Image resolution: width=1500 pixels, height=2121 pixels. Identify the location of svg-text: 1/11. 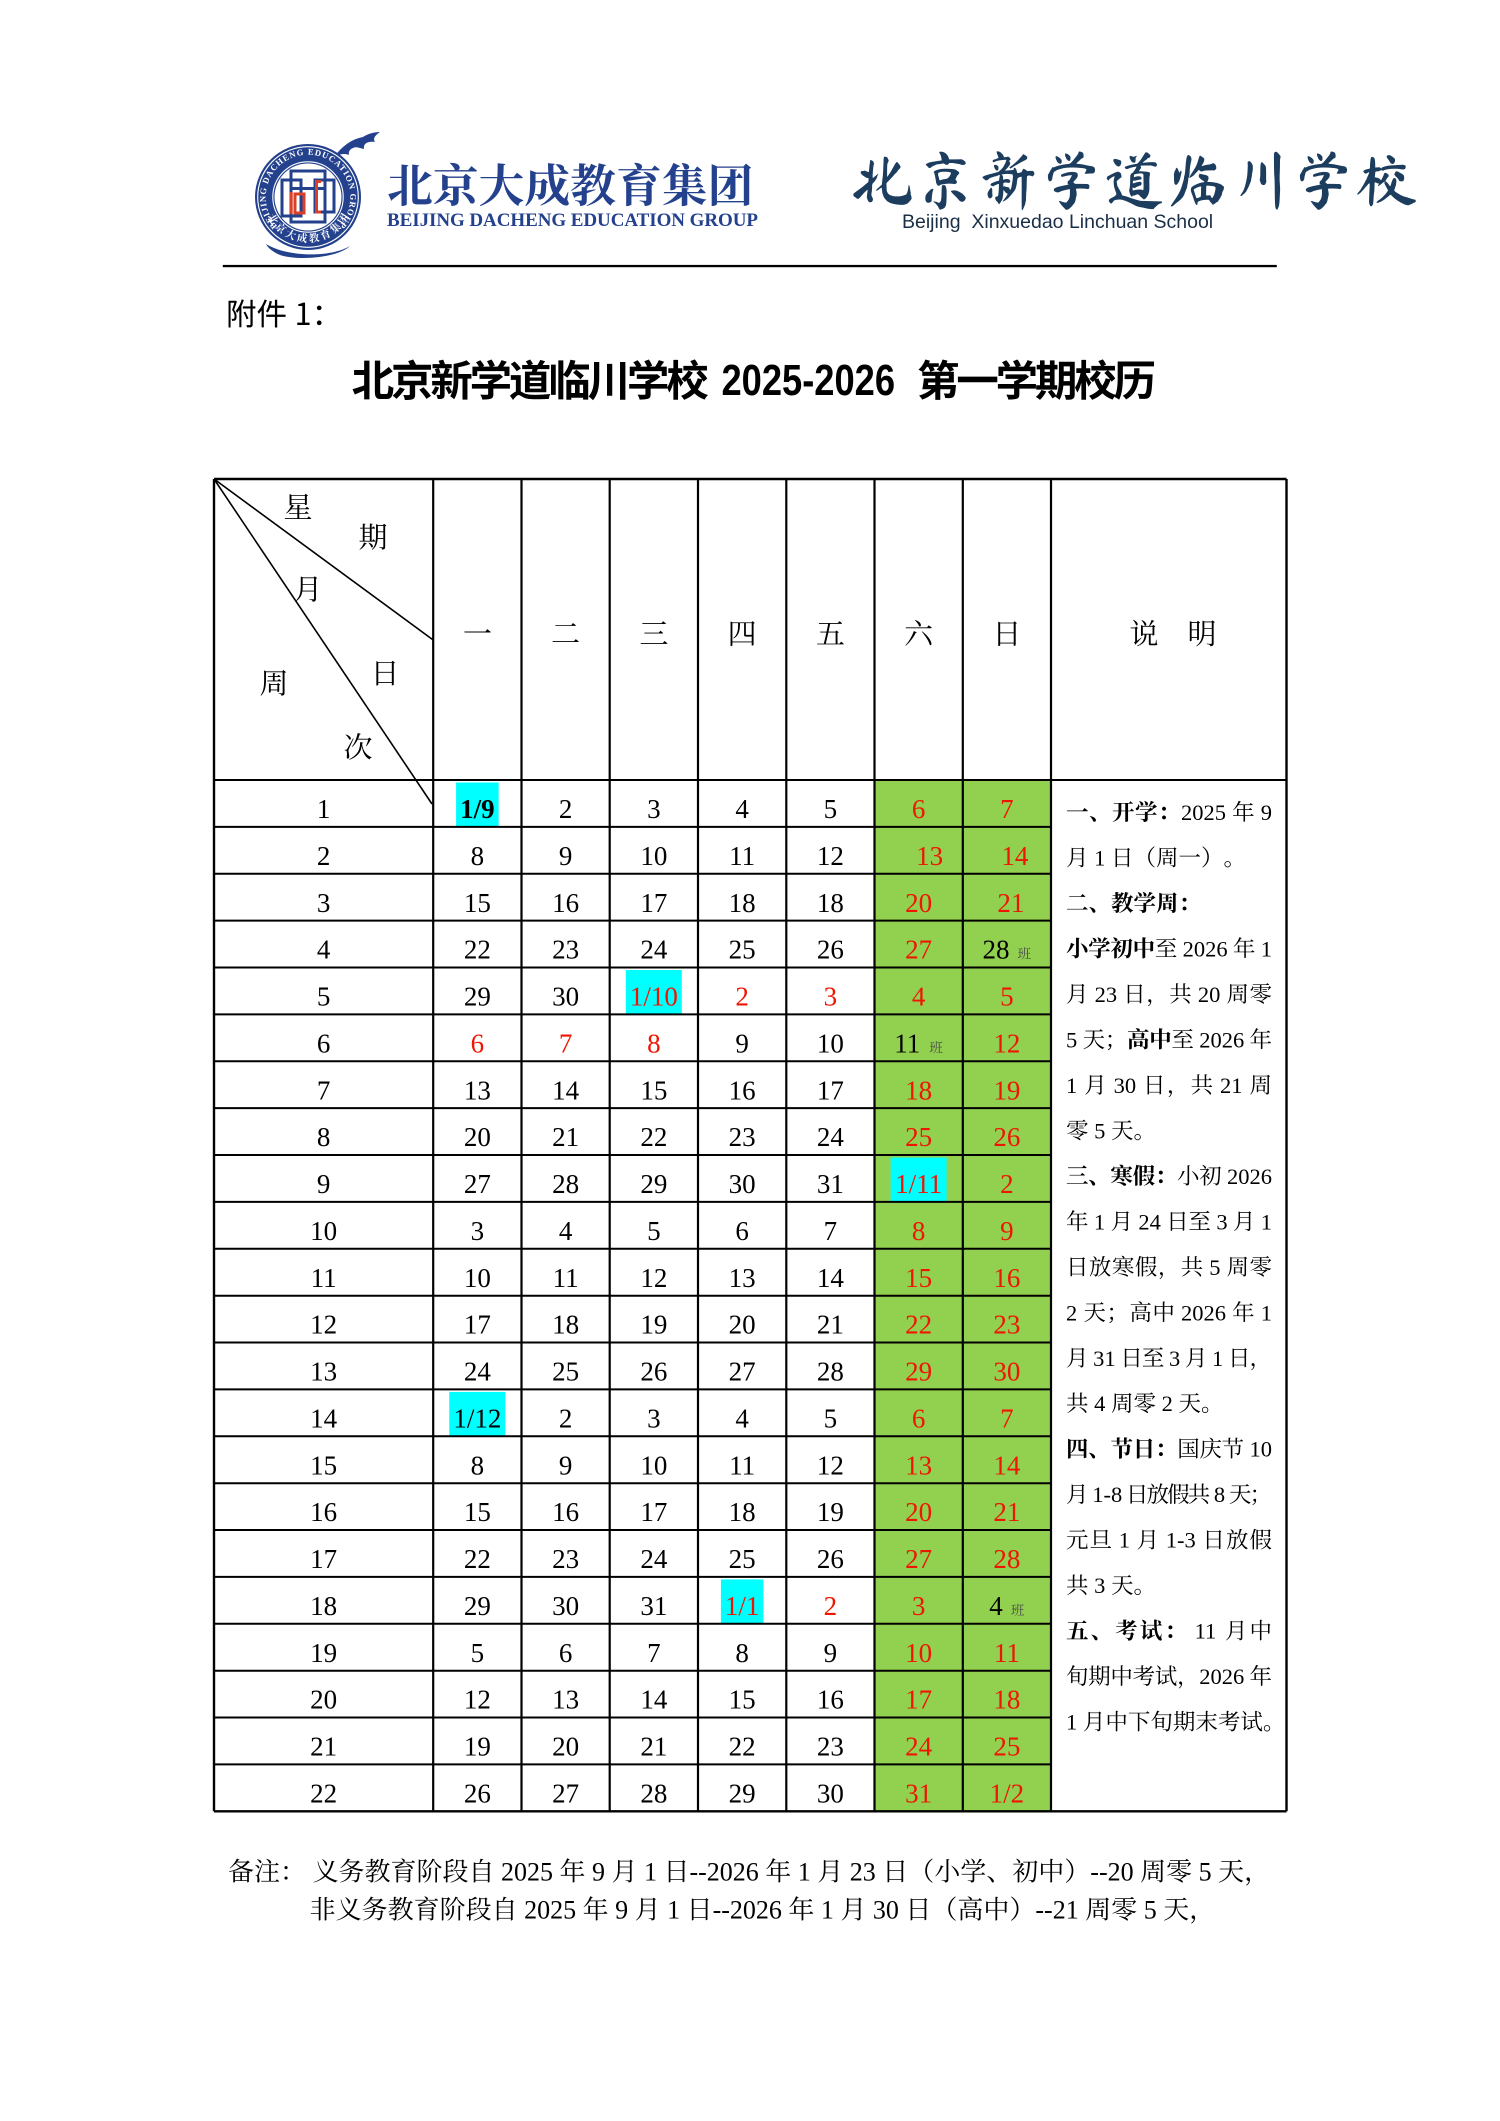
(918, 1184).